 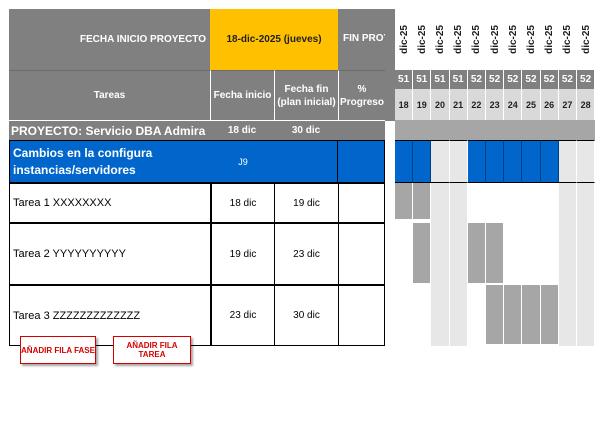 I want to click on timeline-day-number: 28, so click(x=586, y=104).